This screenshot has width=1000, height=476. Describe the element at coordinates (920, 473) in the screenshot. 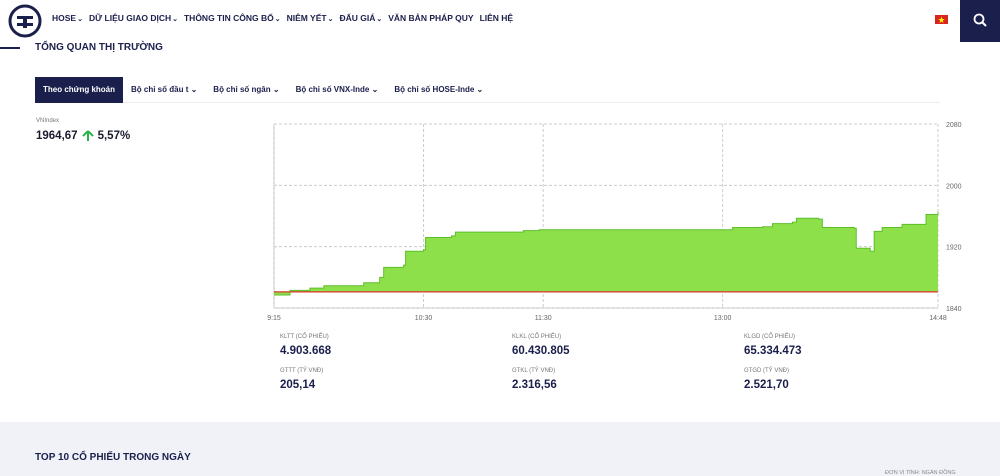

I see `unit-note: ĐƠN VỊ TÍNH: NGÀN ĐỒNG` at that location.